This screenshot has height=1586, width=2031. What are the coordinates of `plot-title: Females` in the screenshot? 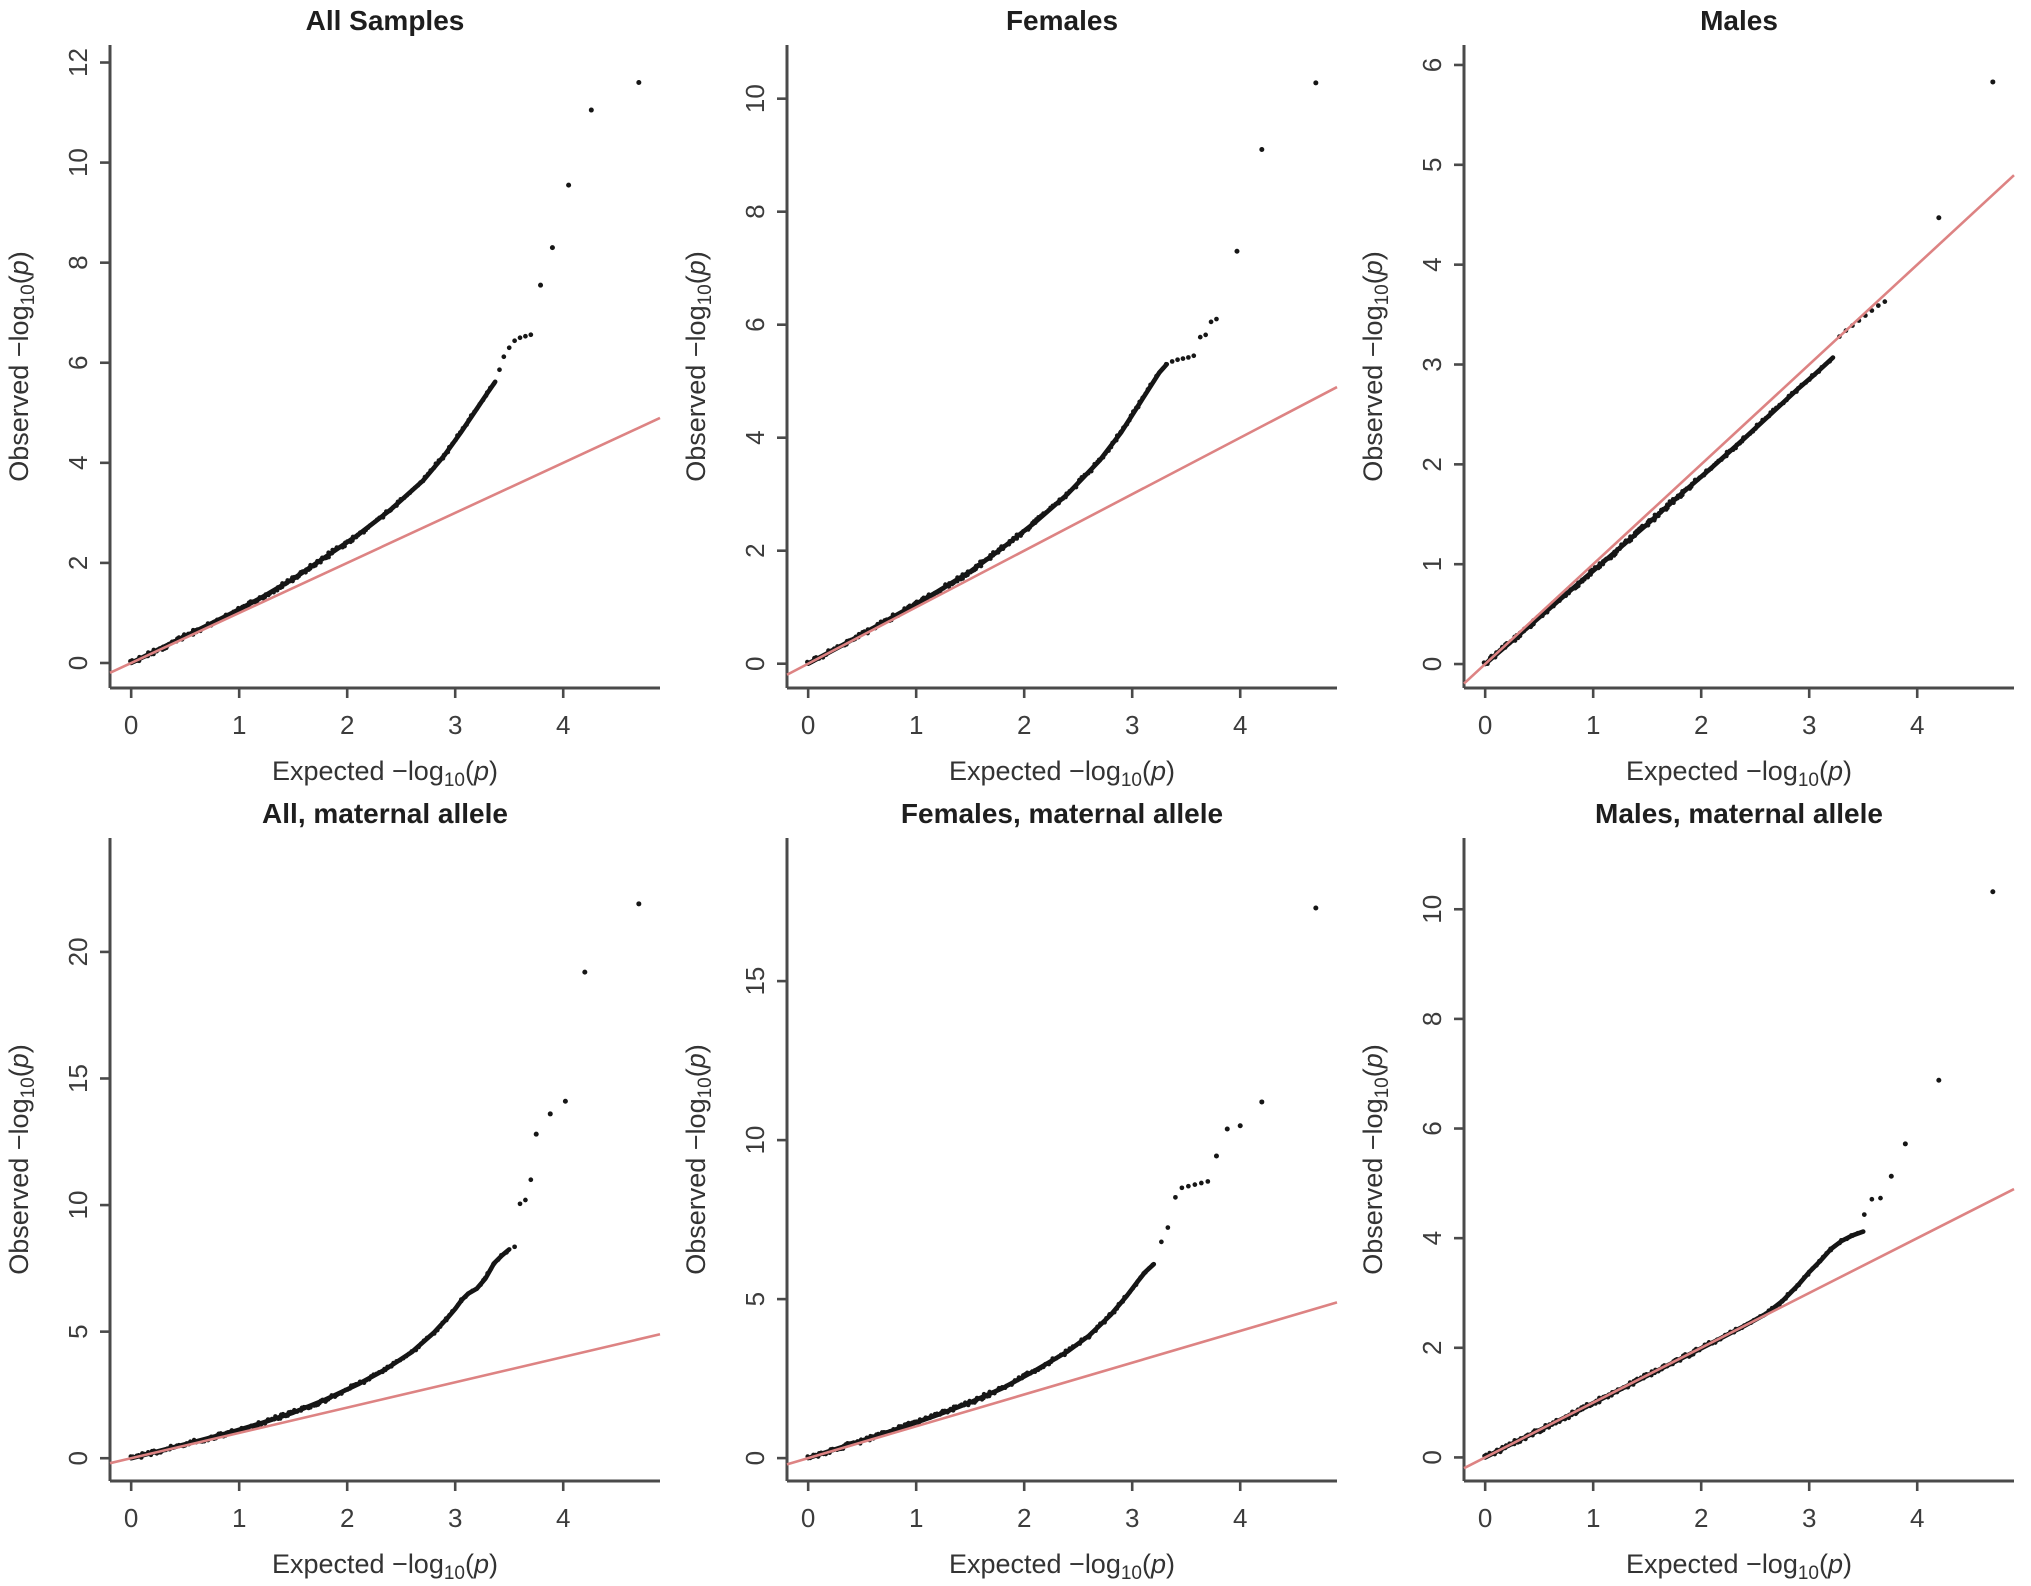 It's located at (1062, 20).